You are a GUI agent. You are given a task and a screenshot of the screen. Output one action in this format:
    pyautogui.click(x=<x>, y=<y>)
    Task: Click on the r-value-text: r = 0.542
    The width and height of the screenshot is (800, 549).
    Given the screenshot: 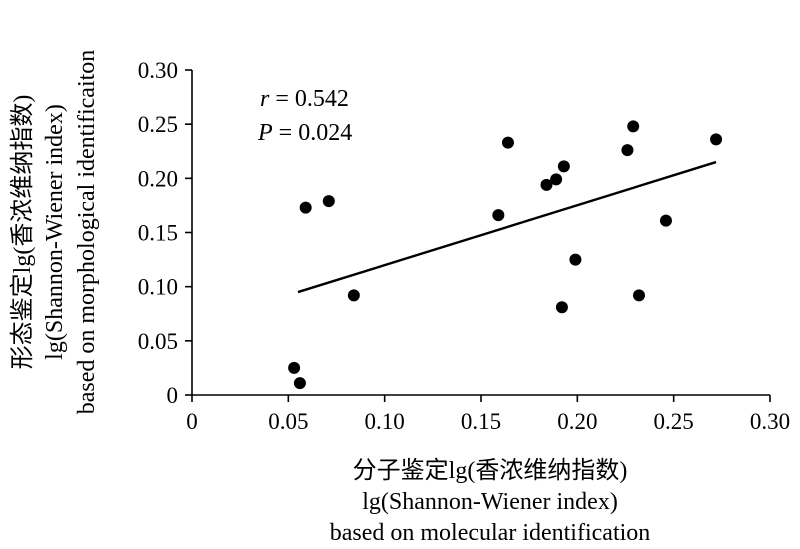 What is the action you would take?
    pyautogui.click(x=304, y=99)
    